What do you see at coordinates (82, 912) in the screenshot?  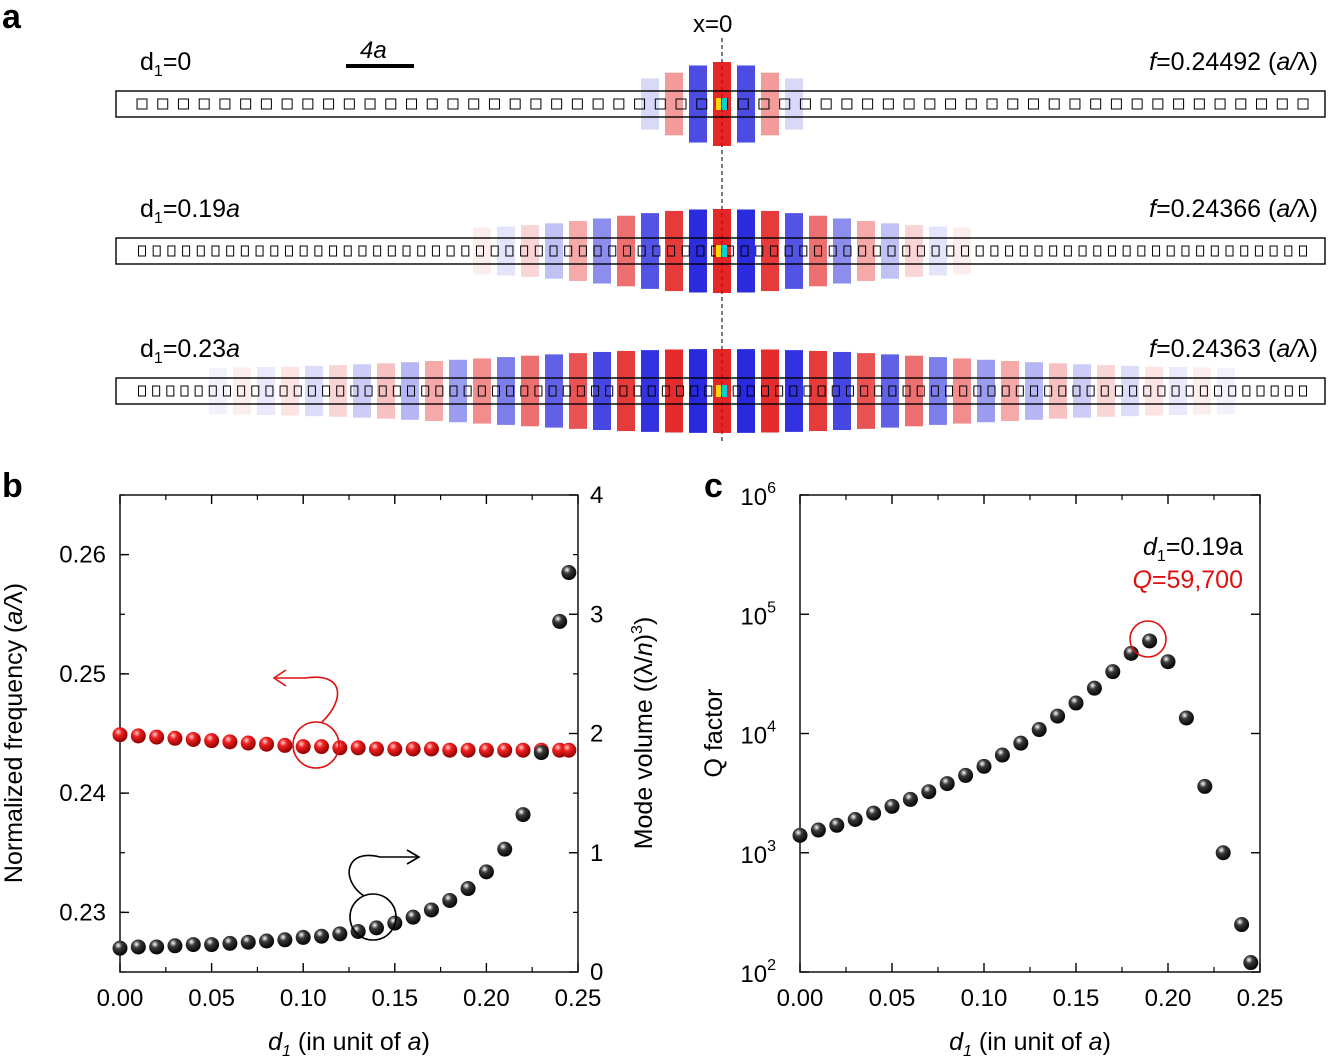 I see `y-left-tick-label: 0.23` at bounding box center [82, 912].